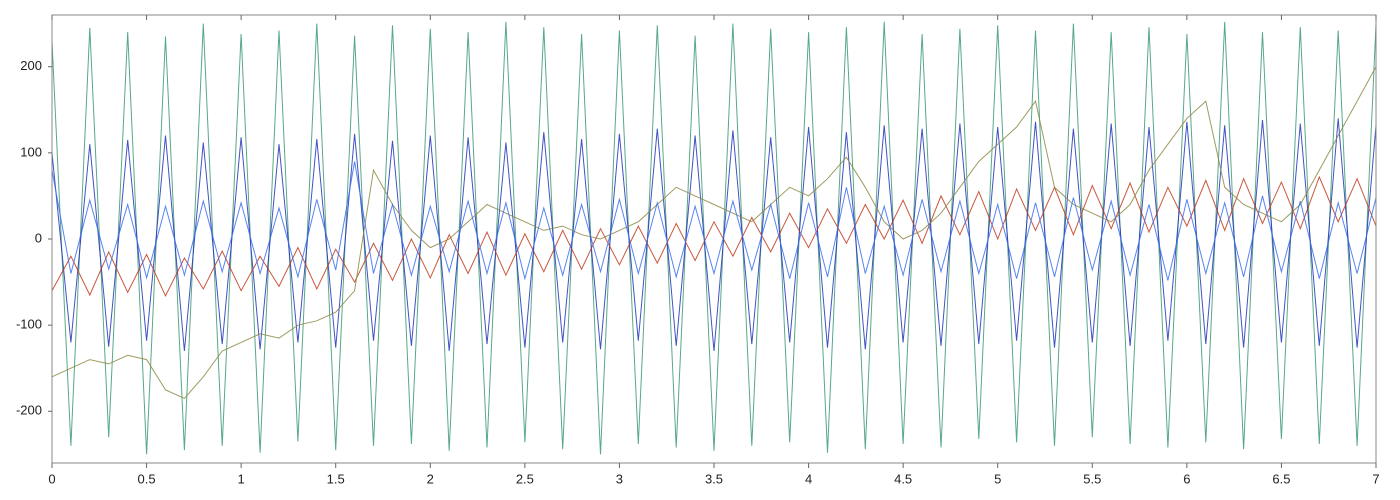  I want to click on y-tick-label: -100, so click(29, 324).